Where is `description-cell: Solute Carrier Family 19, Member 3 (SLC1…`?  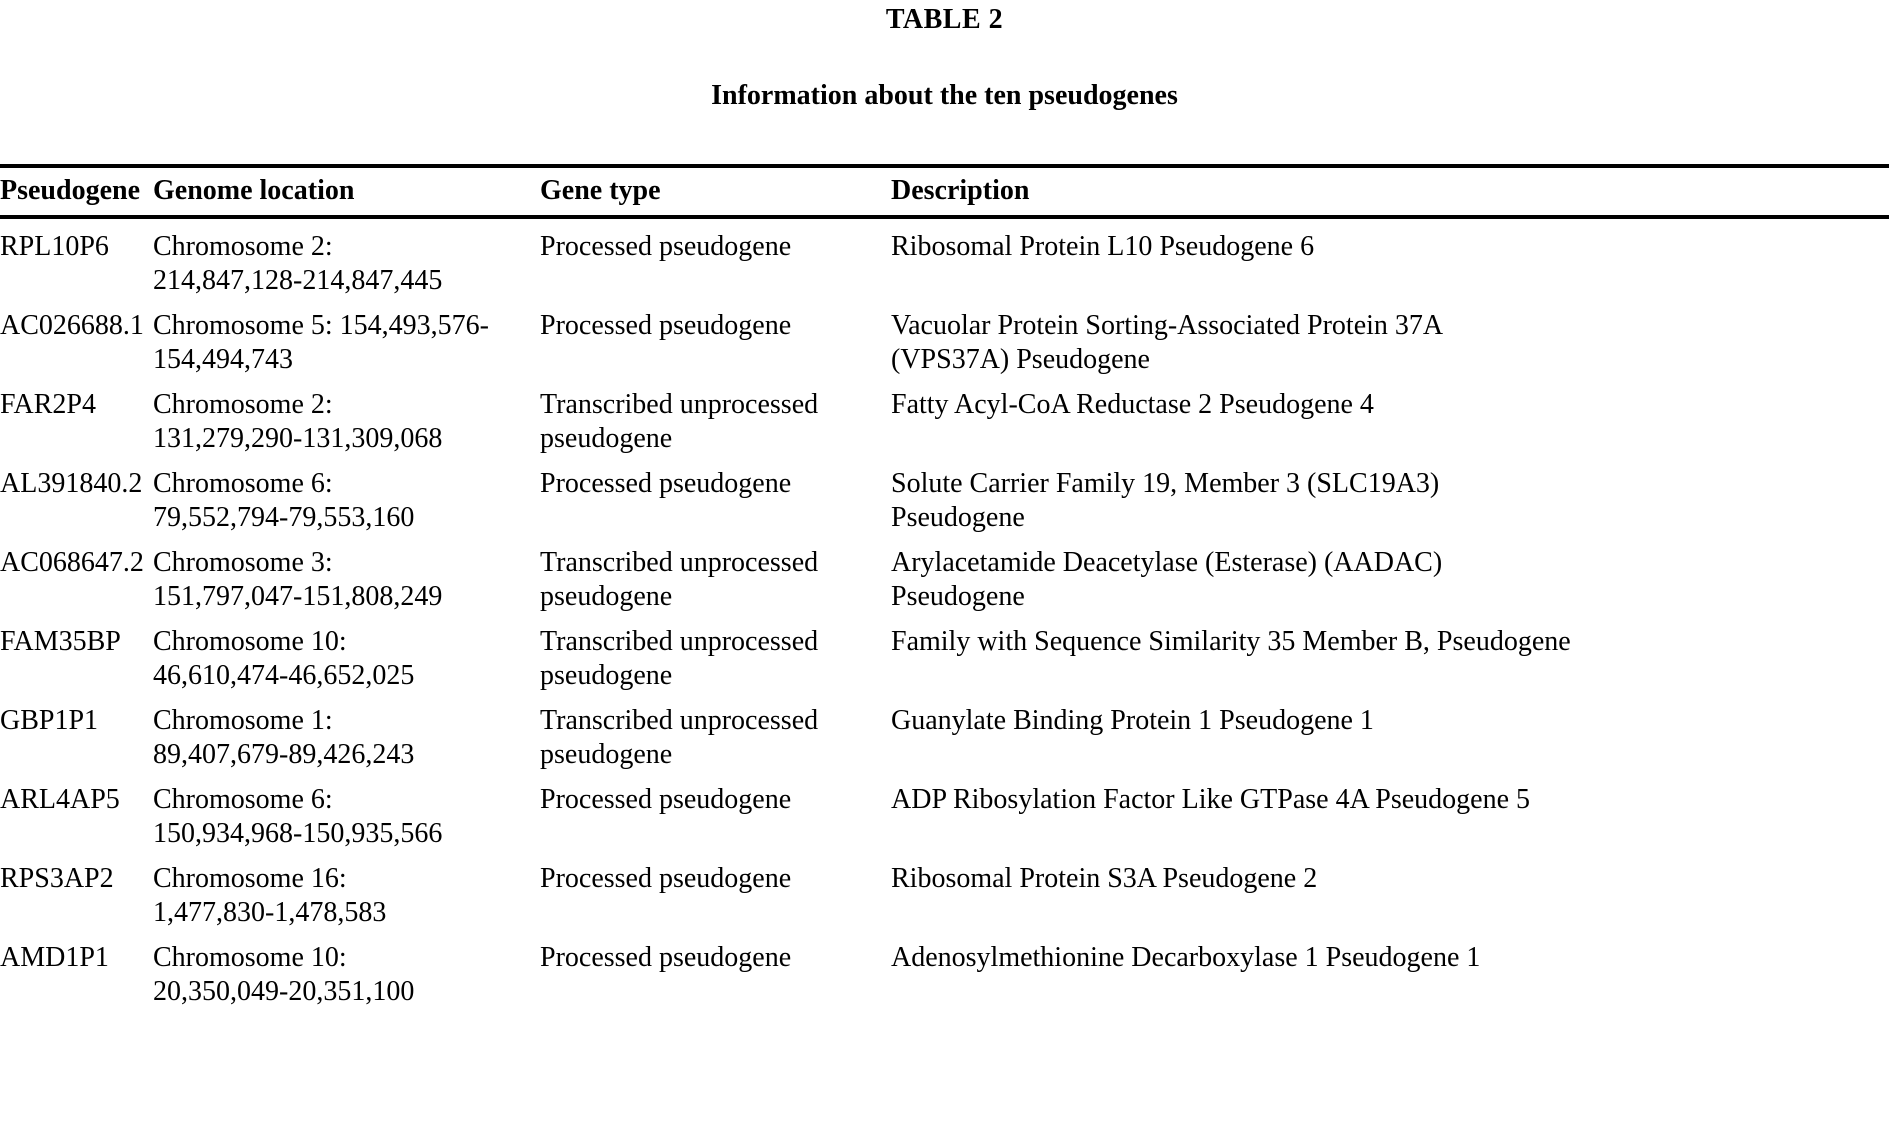 description-cell: Solute Carrier Family 19, Member 3 (SLC1… is located at coordinates (1165, 500).